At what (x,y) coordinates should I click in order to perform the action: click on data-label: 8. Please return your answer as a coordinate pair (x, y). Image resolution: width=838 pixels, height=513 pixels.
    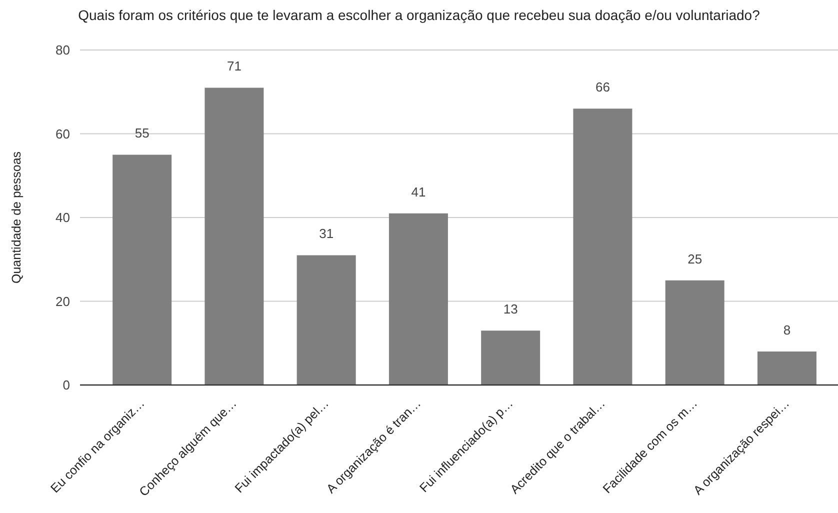
    Looking at the image, I should click on (787, 330).